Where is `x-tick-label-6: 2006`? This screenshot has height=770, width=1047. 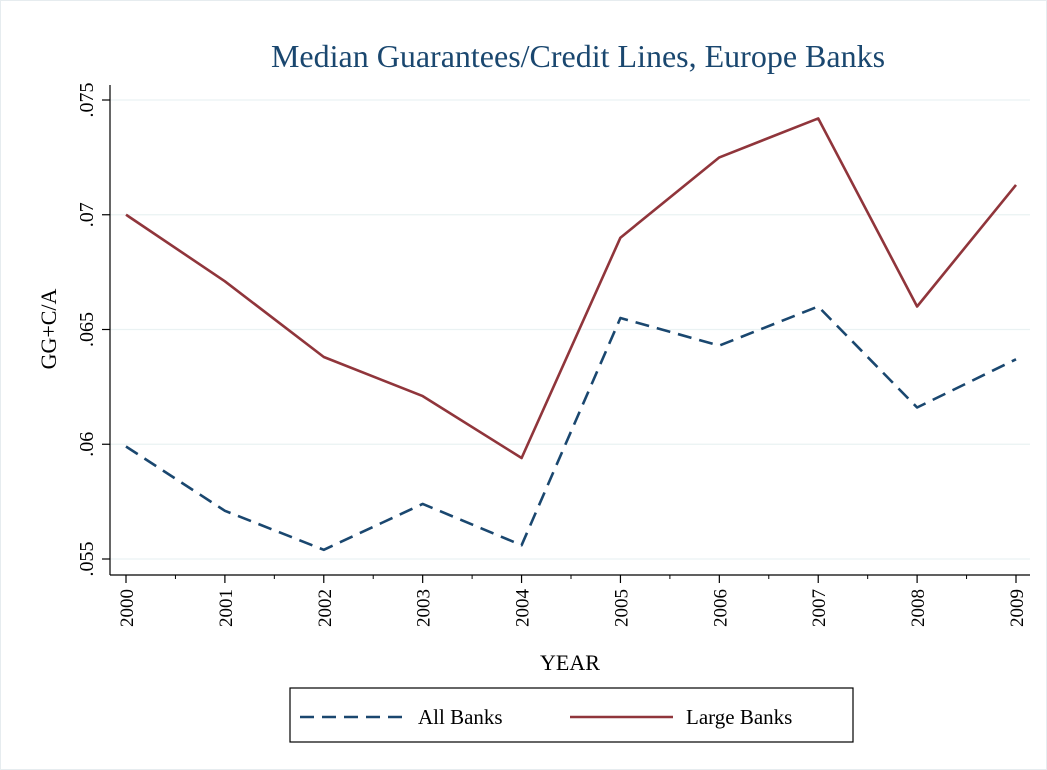 x-tick-label-6: 2006 is located at coordinates (720, 608).